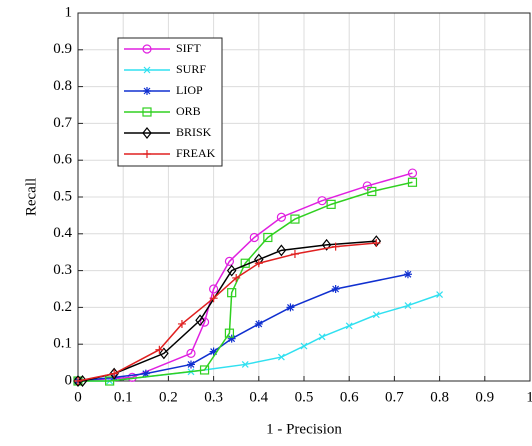 The height and width of the screenshot is (446, 532). Describe the element at coordinates (194, 132) in the screenshot. I see `legend-label: BRISK` at that location.